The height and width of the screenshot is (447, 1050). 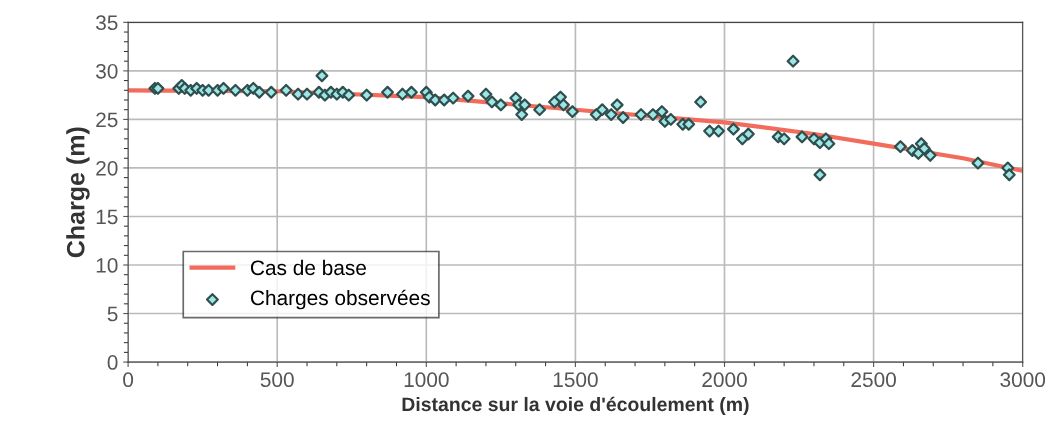 What do you see at coordinates (308, 267) in the screenshot?
I see `legend-label: Cas de base` at bounding box center [308, 267].